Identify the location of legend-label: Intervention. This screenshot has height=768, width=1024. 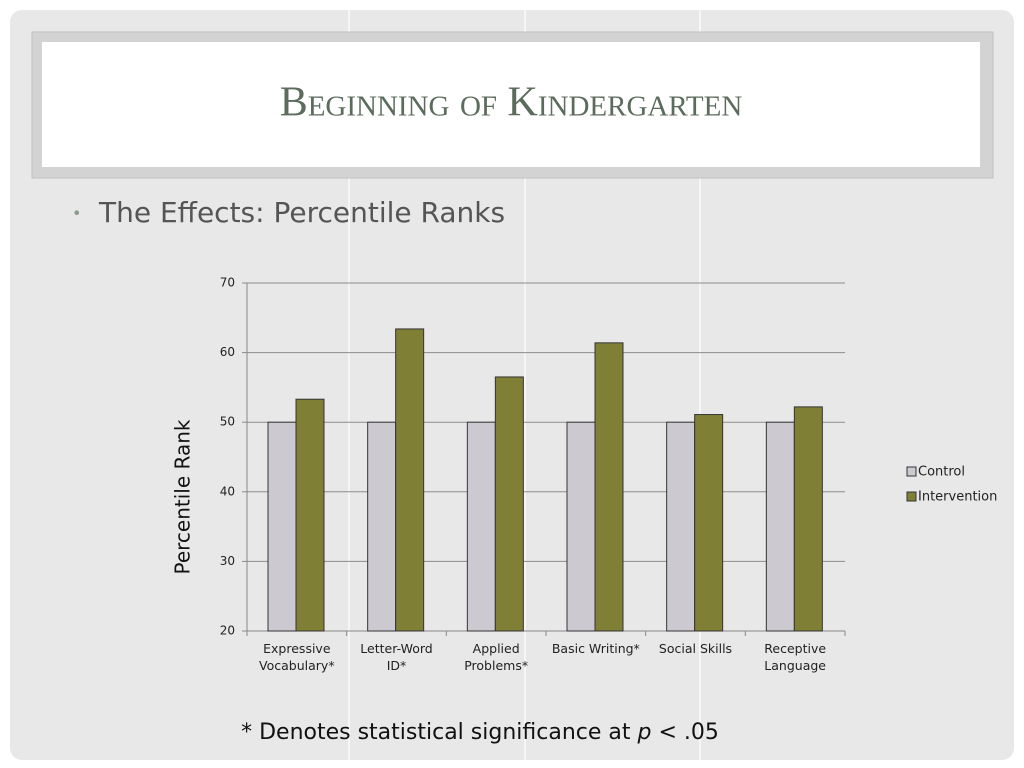
(957, 497).